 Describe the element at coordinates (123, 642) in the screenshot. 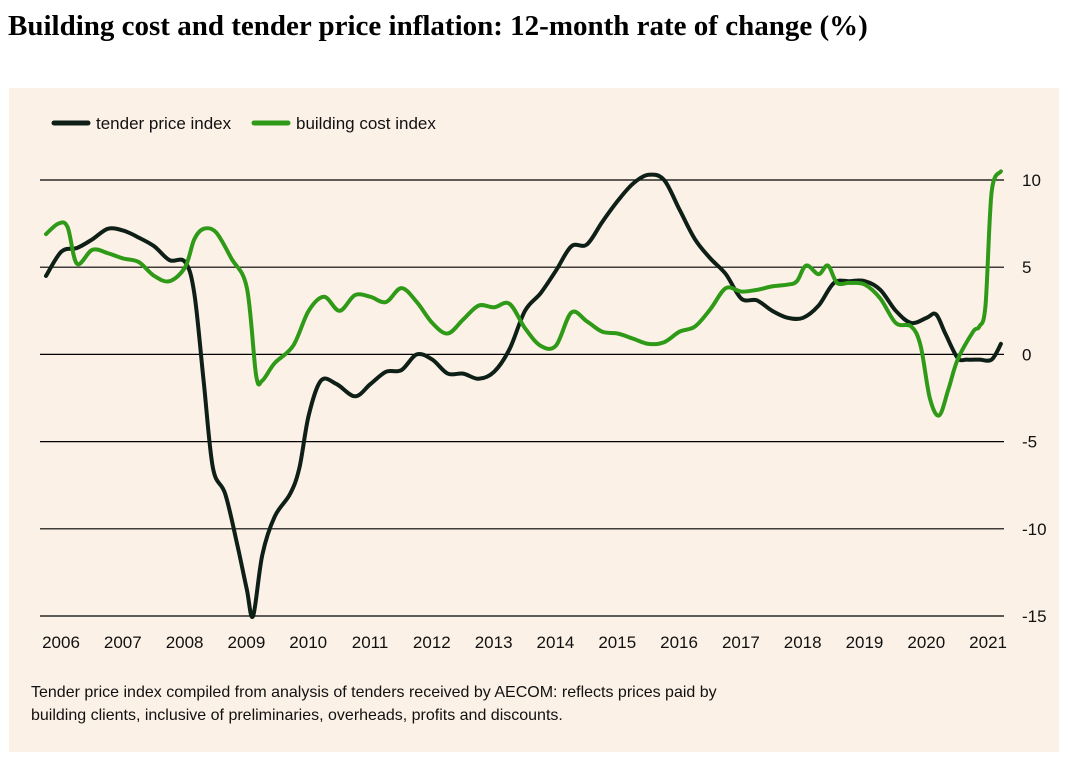

I see `x-tick-label: 2007` at that location.